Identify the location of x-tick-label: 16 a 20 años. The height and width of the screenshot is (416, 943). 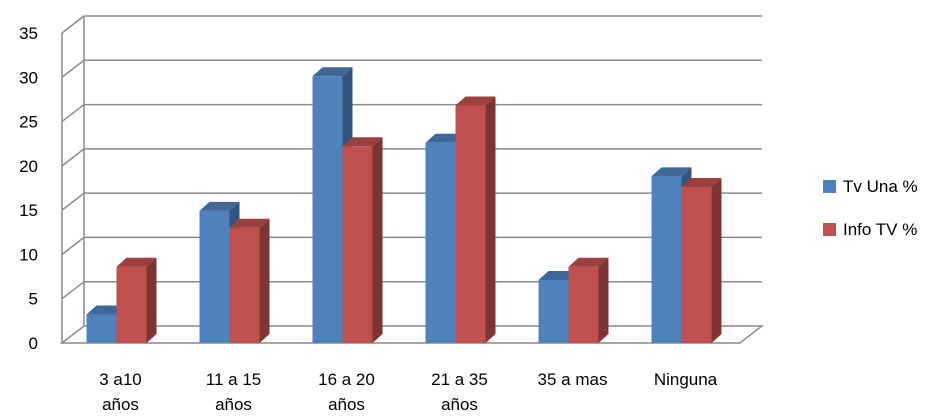
(346, 392).